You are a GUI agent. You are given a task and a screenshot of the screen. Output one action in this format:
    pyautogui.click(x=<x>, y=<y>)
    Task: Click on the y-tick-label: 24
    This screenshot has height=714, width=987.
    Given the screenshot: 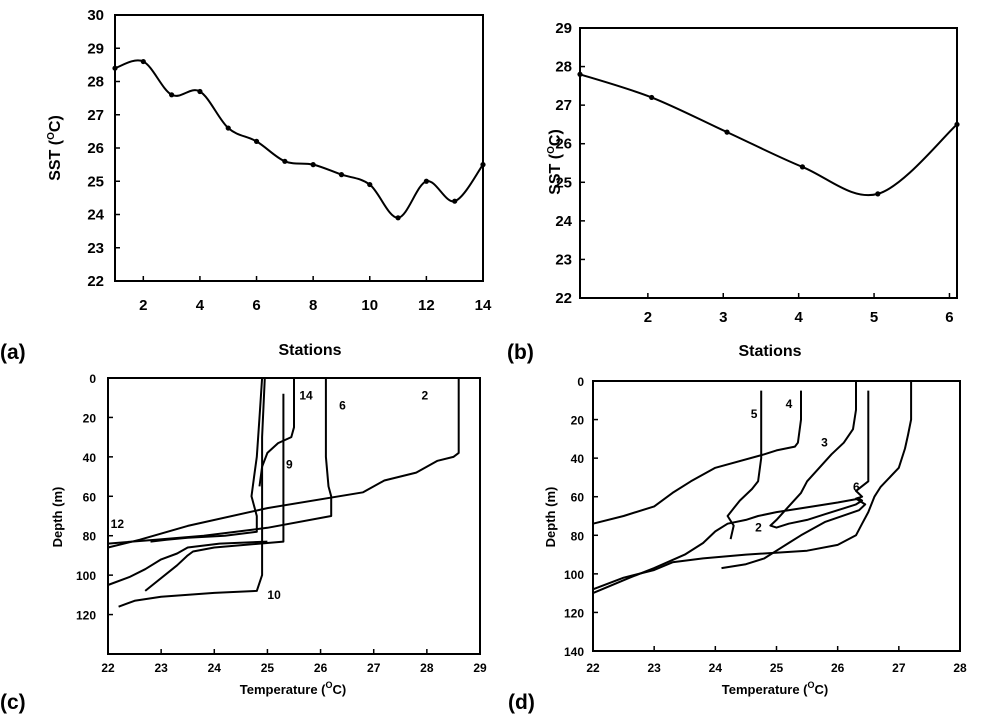 What is the action you would take?
    pyautogui.click(x=95, y=215)
    